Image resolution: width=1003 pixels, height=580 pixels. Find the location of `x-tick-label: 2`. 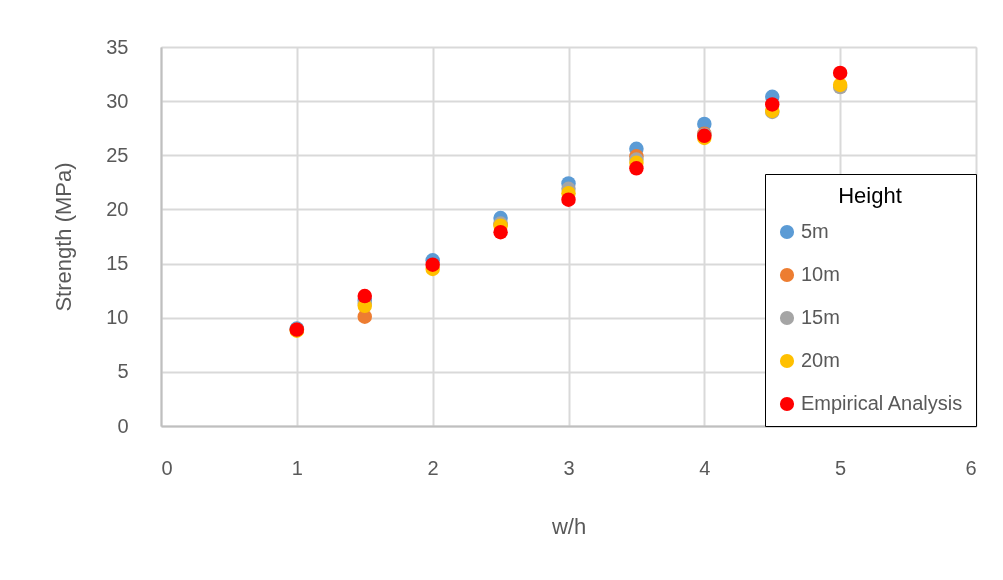

x-tick-label: 2 is located at coordinates (433, 467).